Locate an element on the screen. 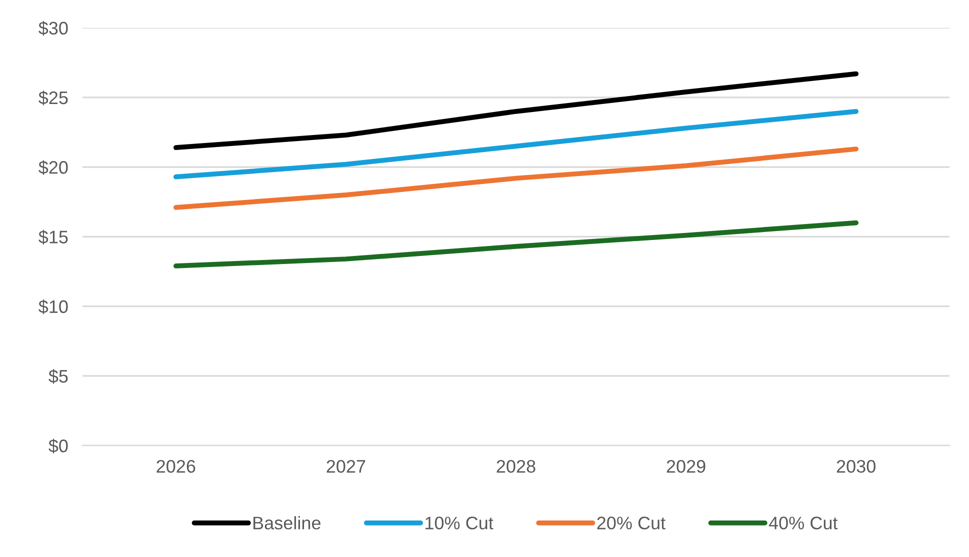 This screenshot has width=969, height=557. y-tick-label: $20 is located at coordinates (53, 167).